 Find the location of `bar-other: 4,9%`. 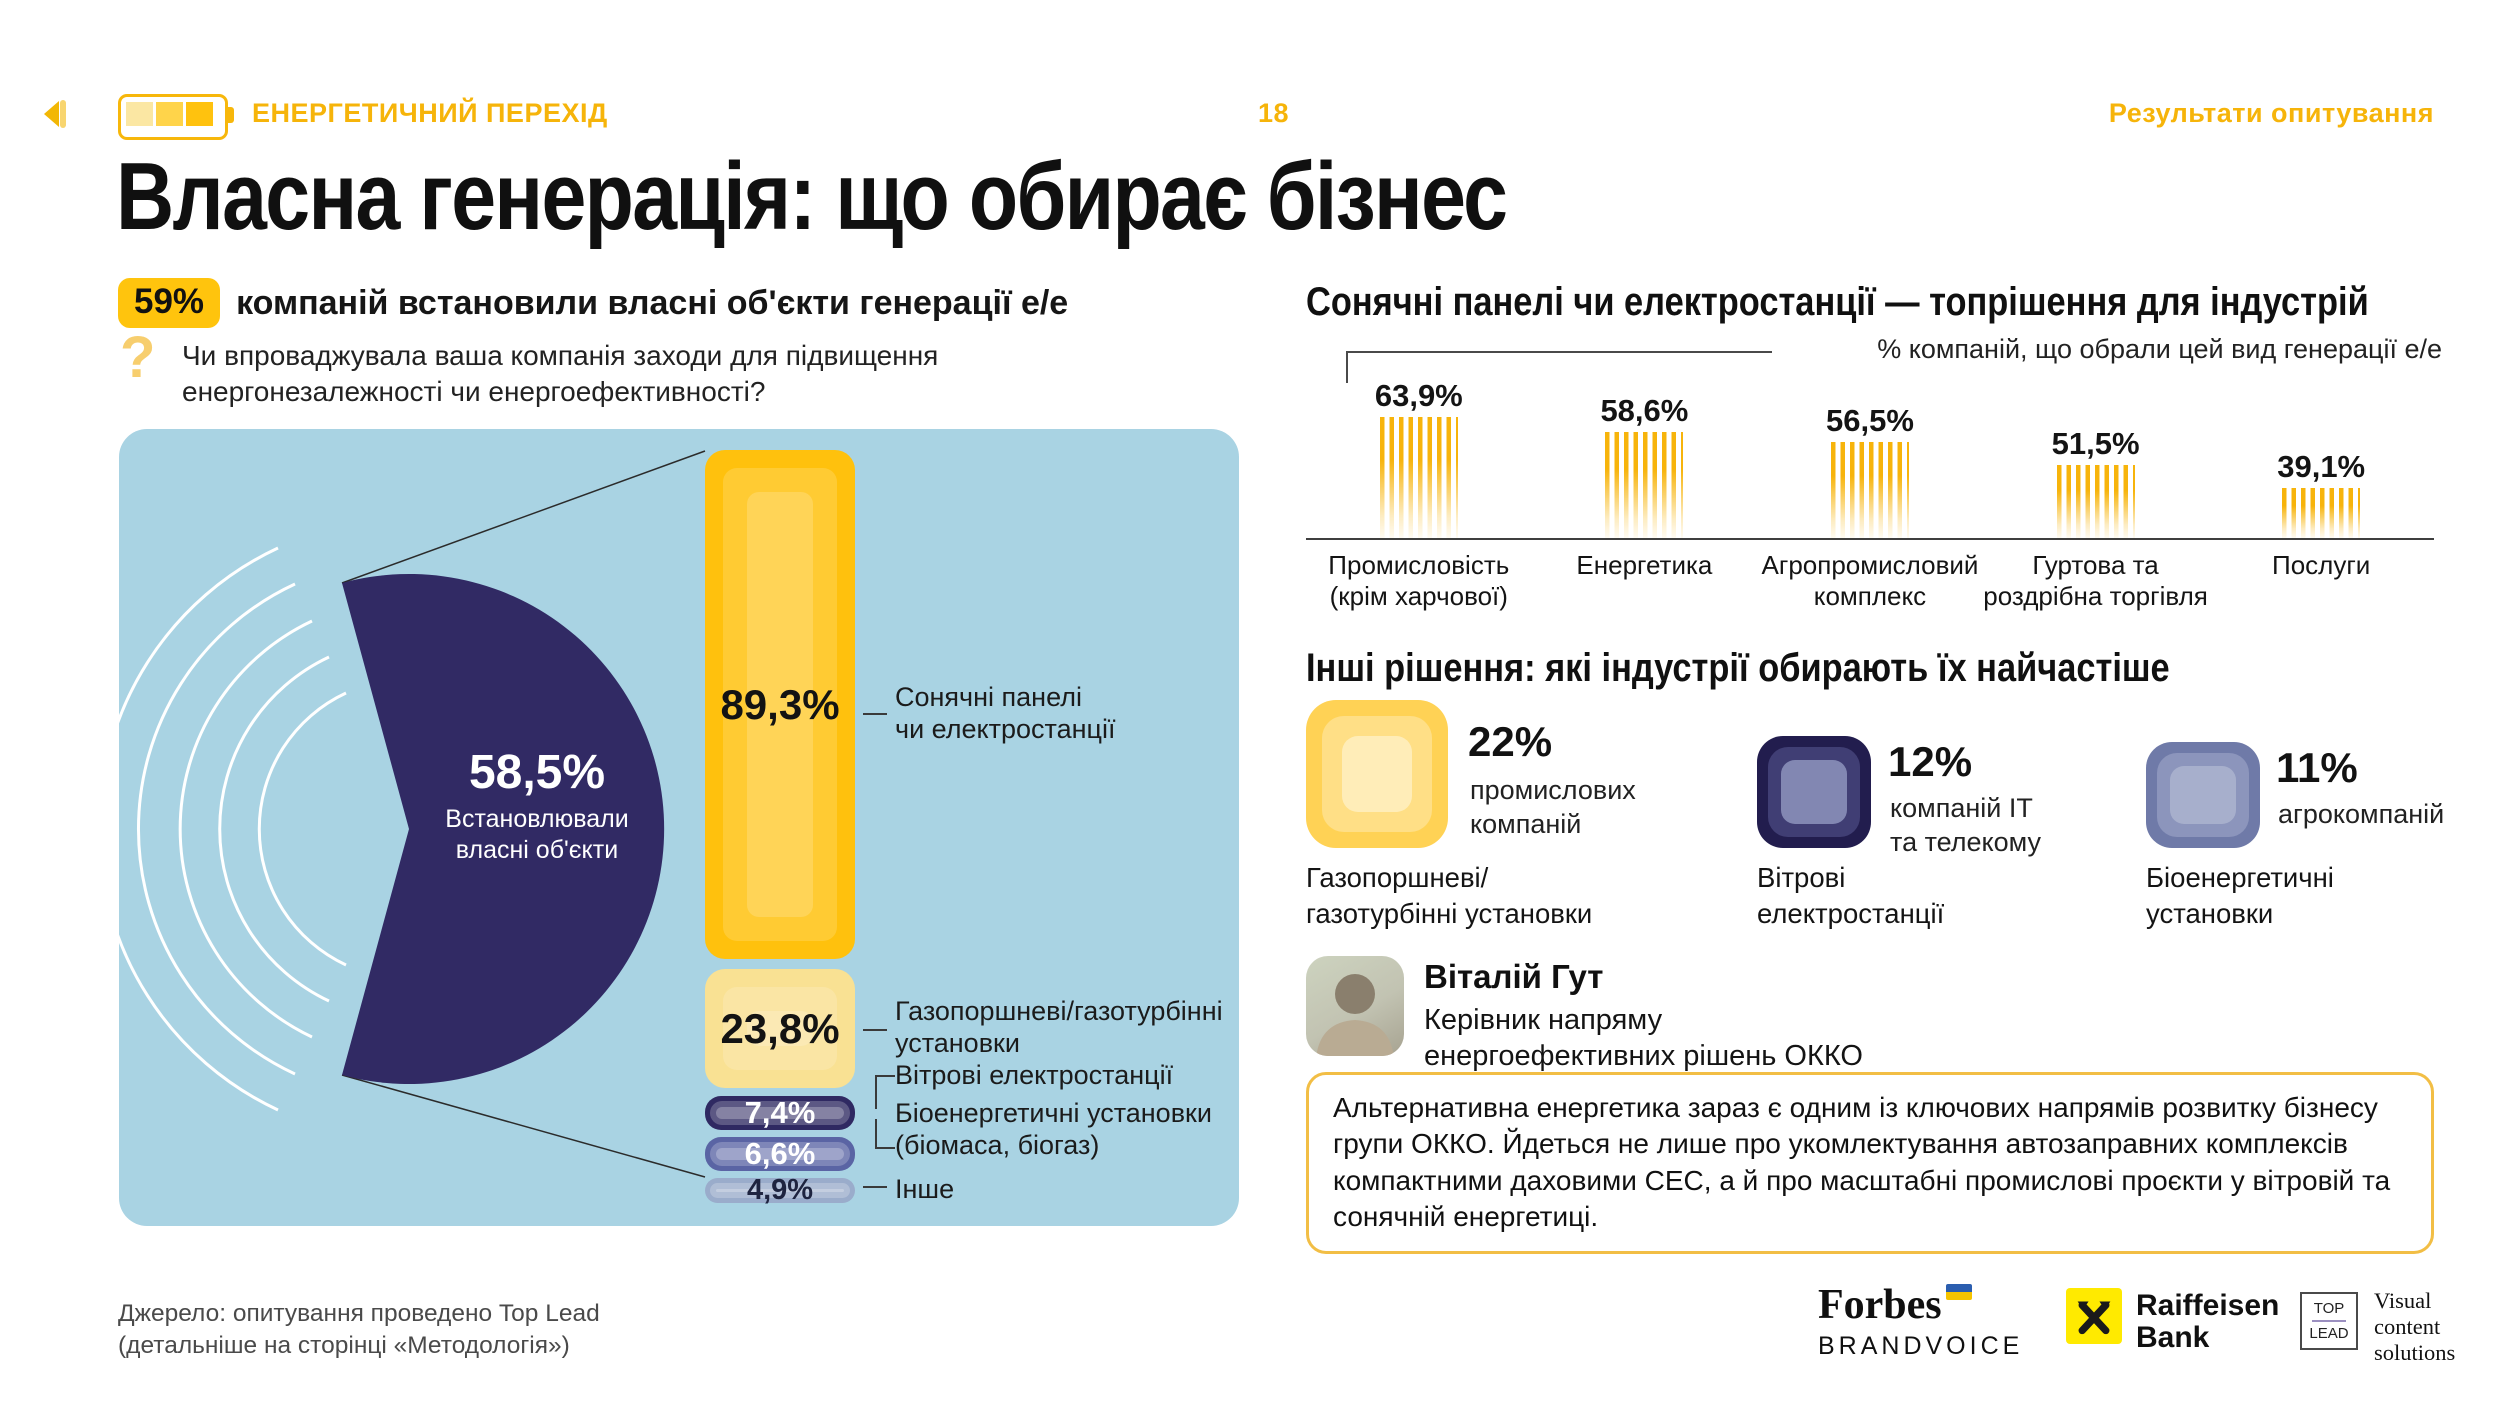

bar-other: 4,9% is located at coordinates (780, 1190).